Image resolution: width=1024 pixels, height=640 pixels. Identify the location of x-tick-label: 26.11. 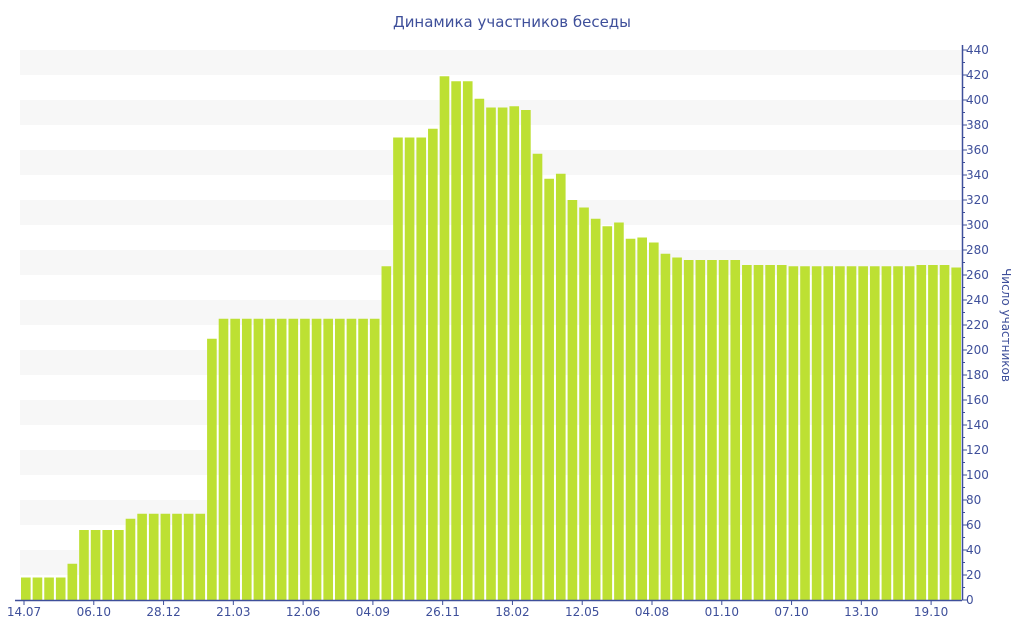
(442, 612).